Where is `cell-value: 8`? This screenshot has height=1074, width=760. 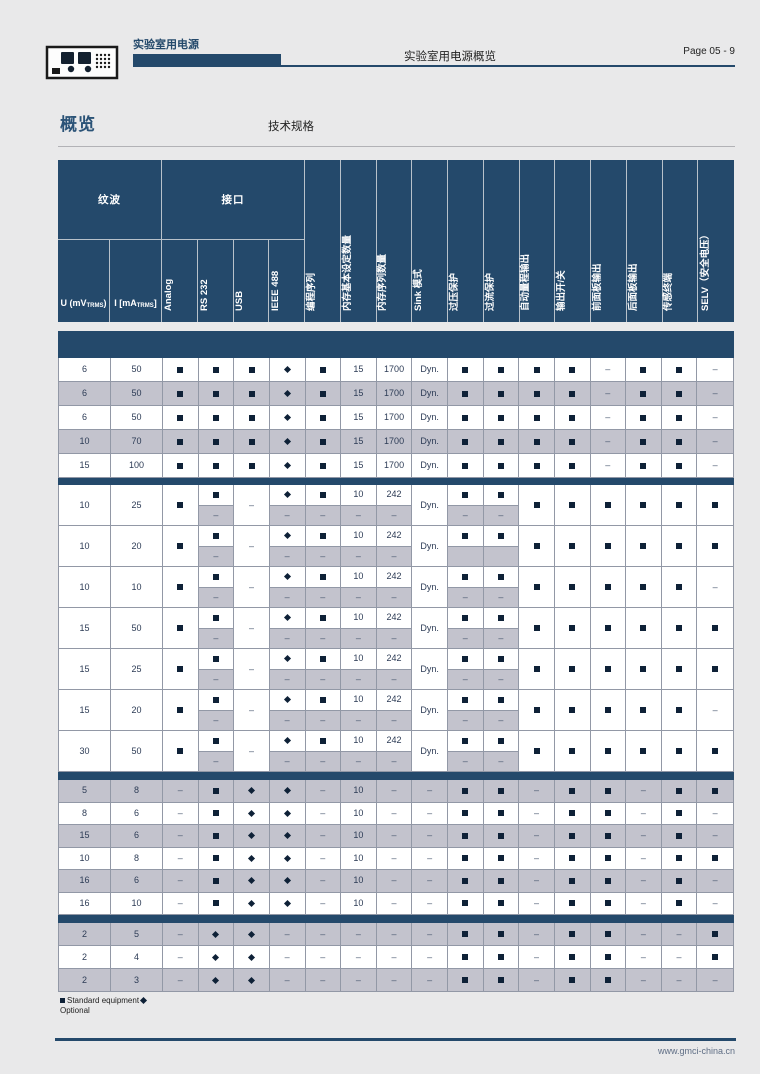 cell-value: 8 is located at coordinates (136, 857).